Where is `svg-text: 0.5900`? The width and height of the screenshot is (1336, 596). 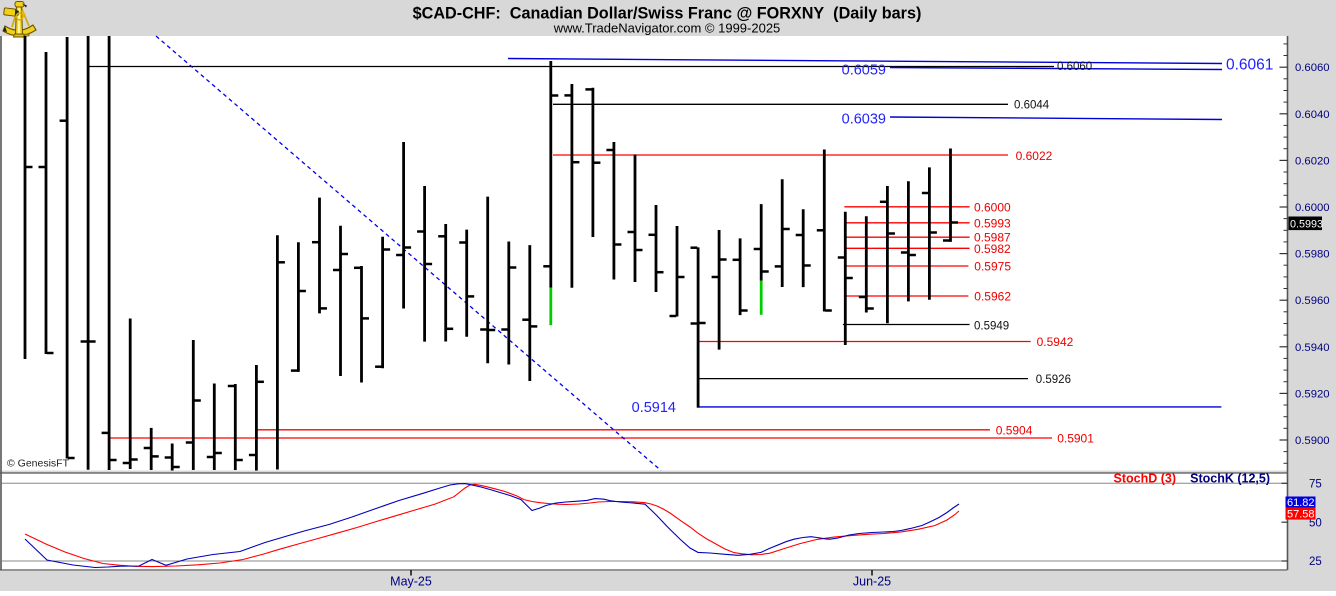
svg-text: 0.5900 is located at coordinates (1312, 441).